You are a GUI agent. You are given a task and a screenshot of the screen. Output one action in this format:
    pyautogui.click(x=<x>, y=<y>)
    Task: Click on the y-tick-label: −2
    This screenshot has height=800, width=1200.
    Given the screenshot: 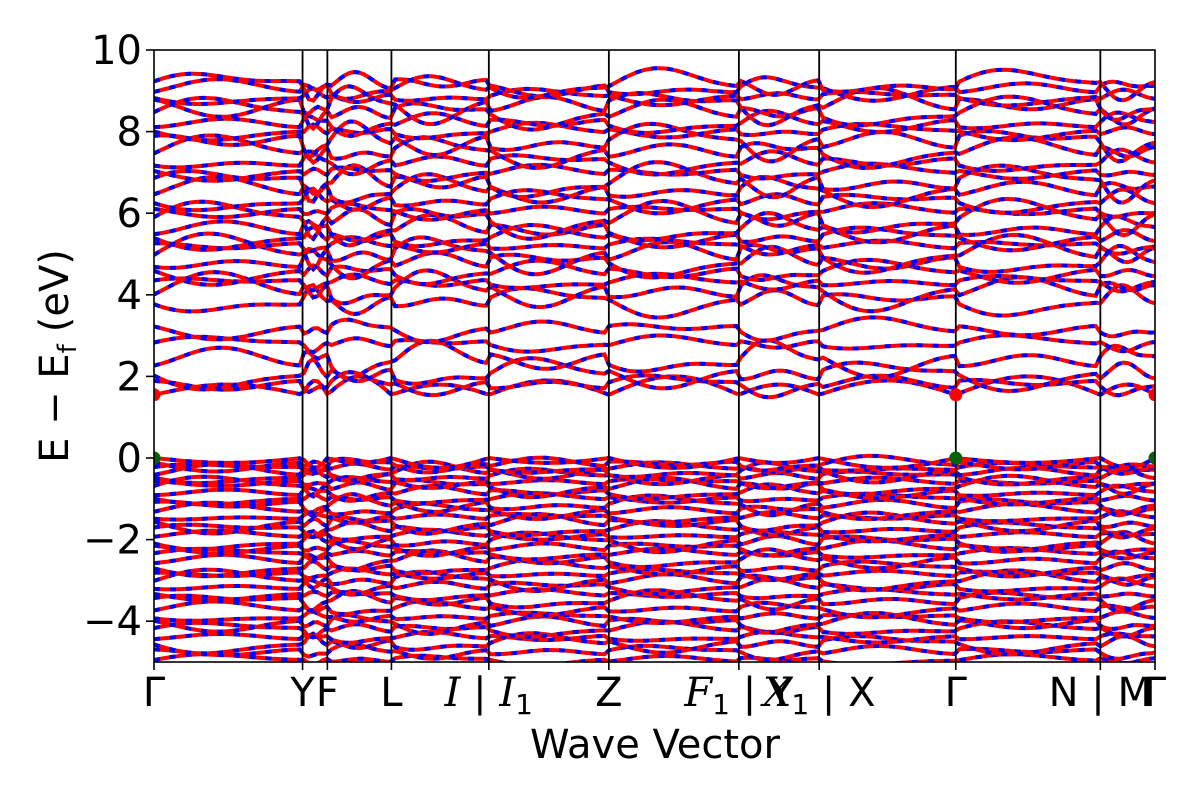 What is the action you would take?
    pyautogui.click(x=112, y=541)
    